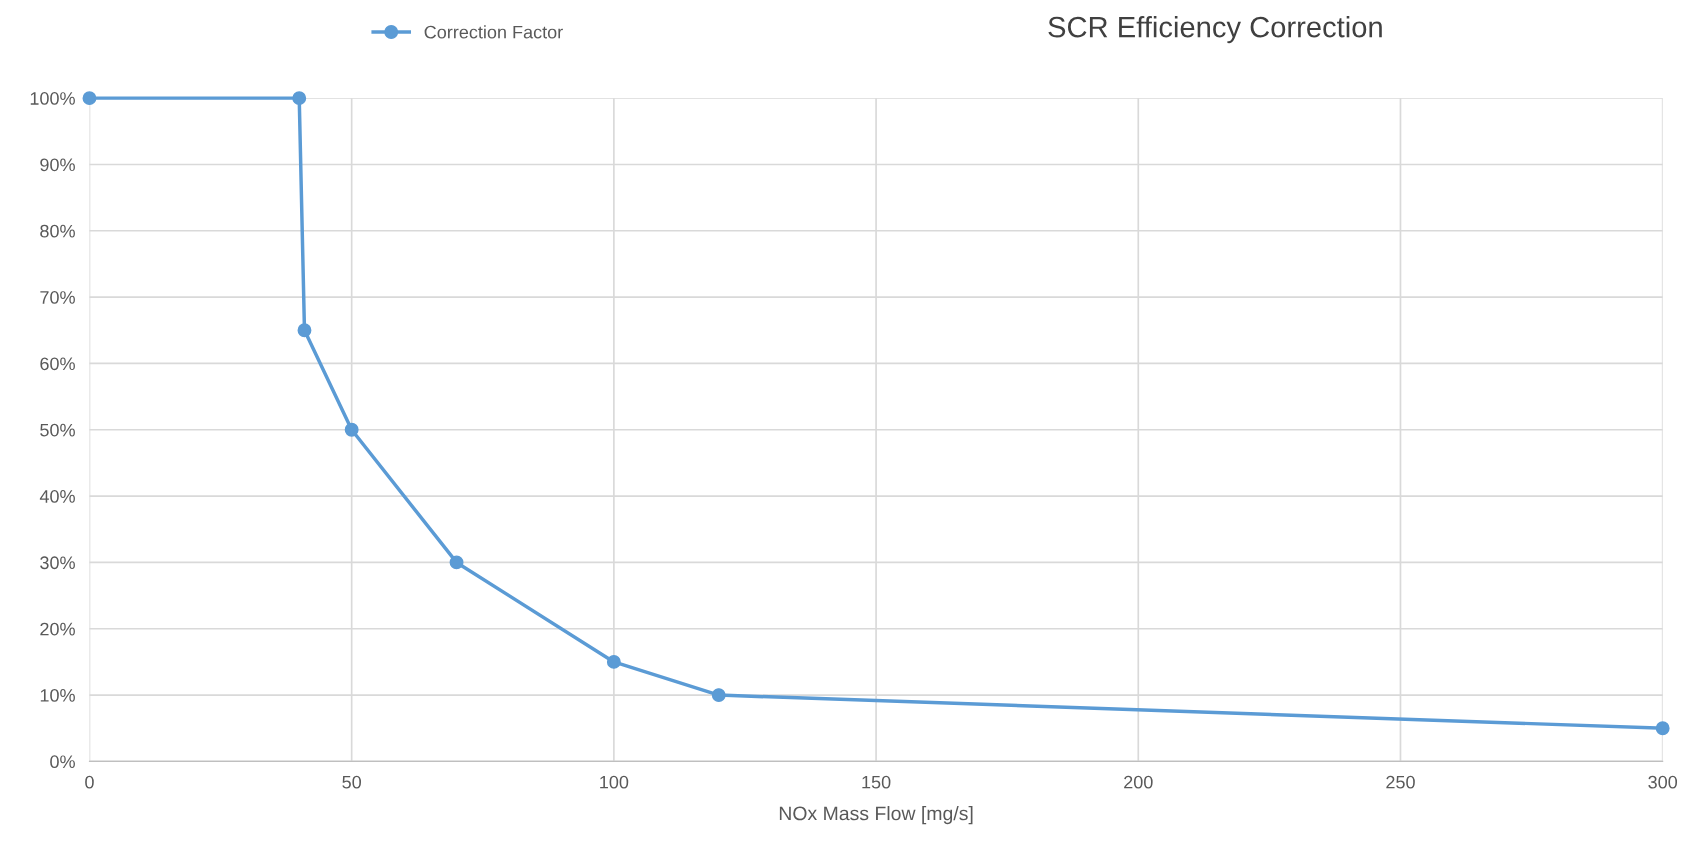 This screenshot has width=1688, height=846. I want to click on x-tick-label: 150, so click(876, 782).